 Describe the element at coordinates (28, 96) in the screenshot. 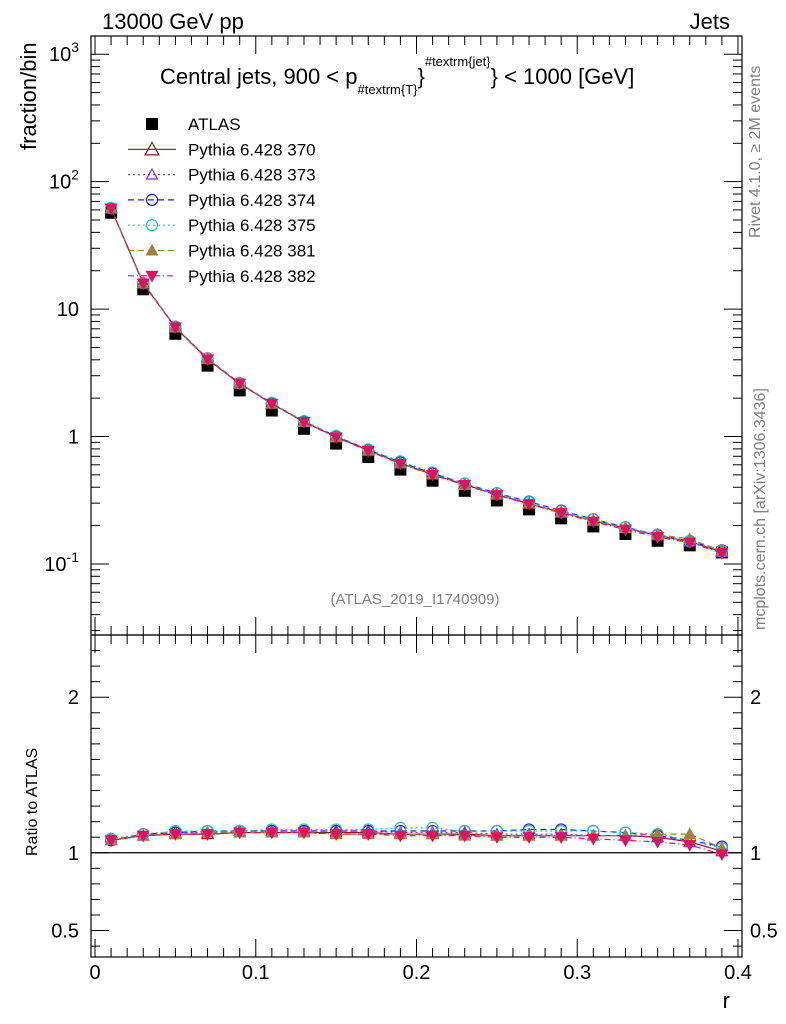

I see `y-axis-label: fraction/bin` at that location.